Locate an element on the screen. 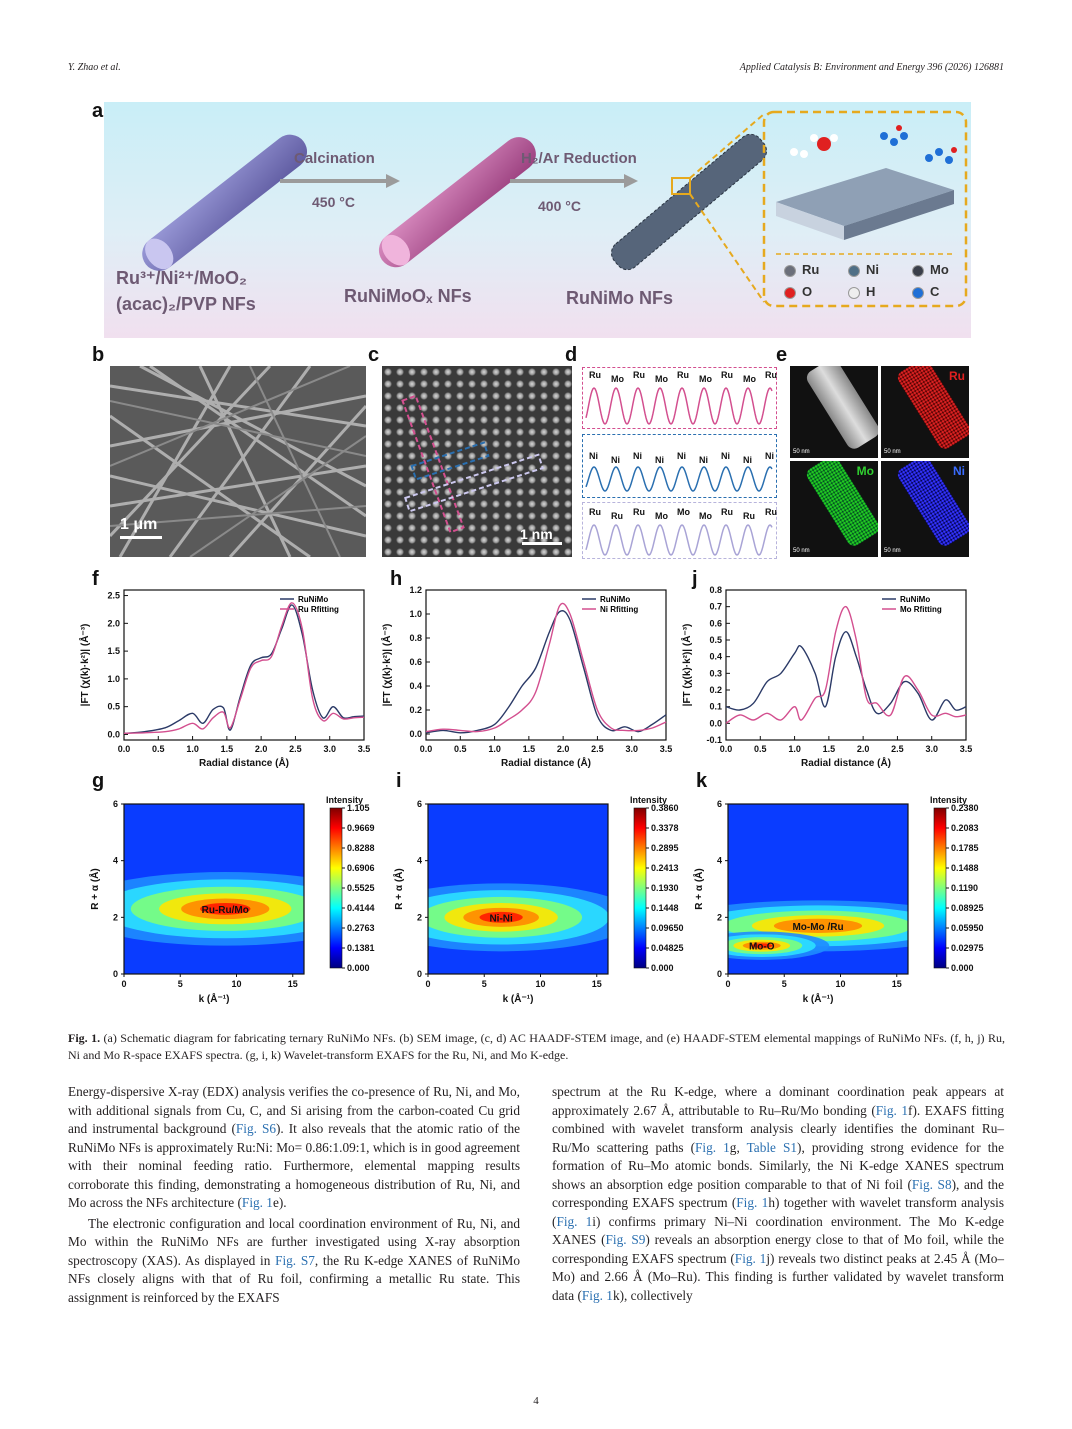 The image size is (1072, 1429). x-tick-label: 15 is located at coordinates (597, 984).